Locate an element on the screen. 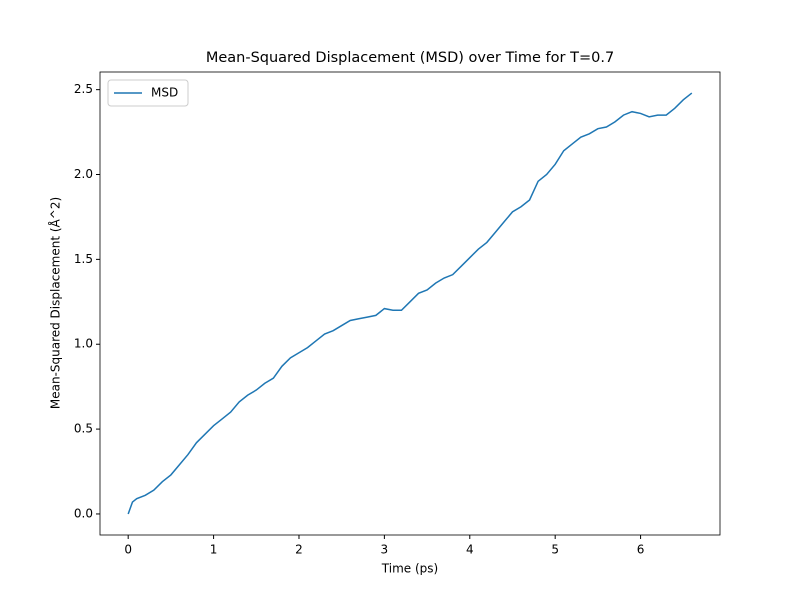  legend-label: MSD is located at coordinates (164, 93).